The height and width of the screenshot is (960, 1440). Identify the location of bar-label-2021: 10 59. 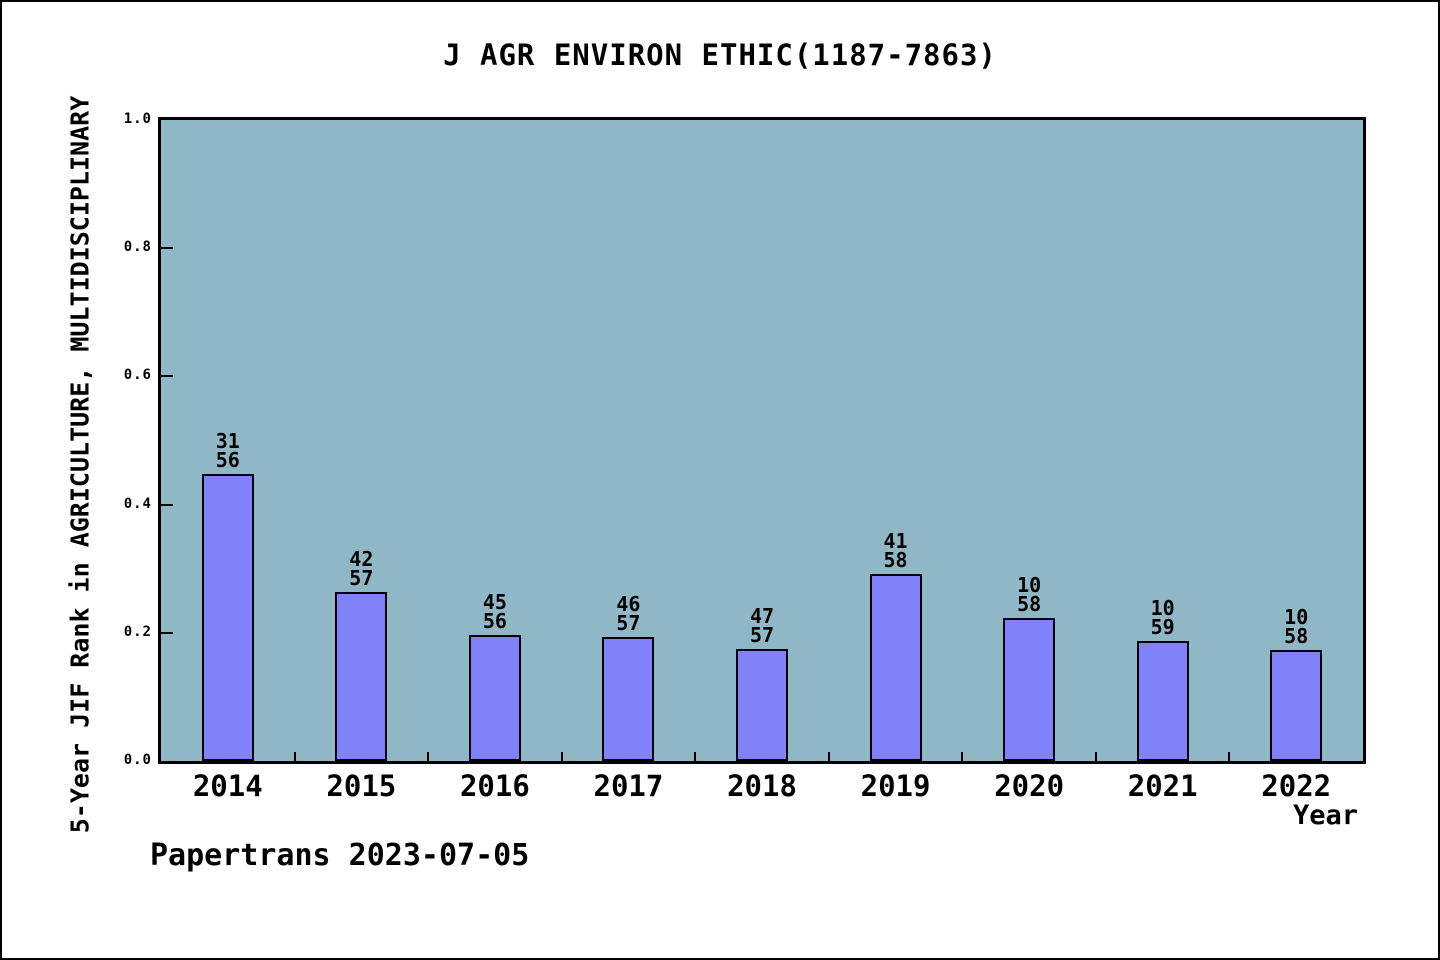
(1163, 618).